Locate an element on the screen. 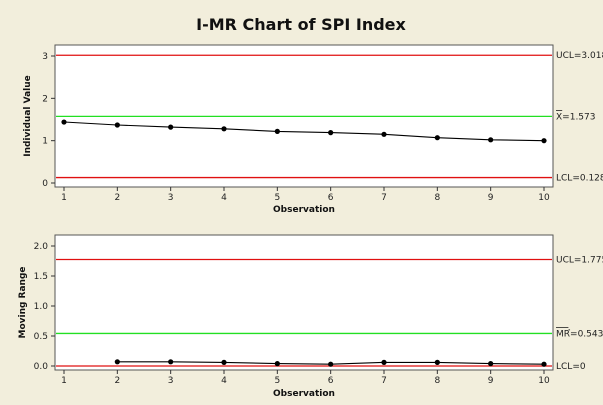 The image size is (603, 405). individual-xtick-label: 8 is located at coordinates (437, 198).